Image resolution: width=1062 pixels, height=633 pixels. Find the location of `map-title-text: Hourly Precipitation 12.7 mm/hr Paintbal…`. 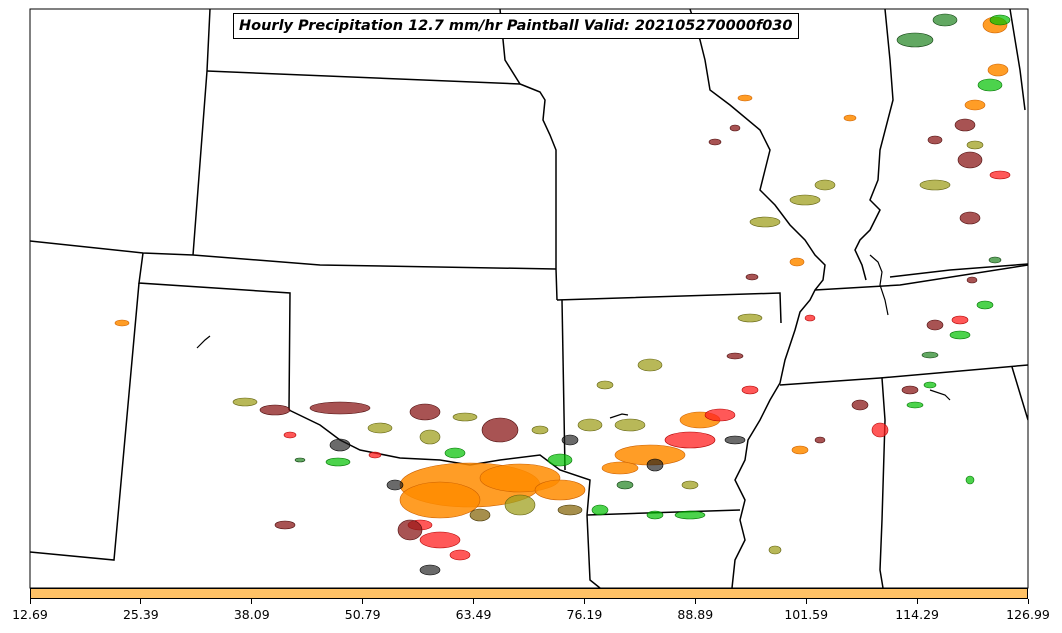

map-title-text: Hourly Precipitation 12.7 mm/hr Paintbal… is located at coordinates (516, 26).